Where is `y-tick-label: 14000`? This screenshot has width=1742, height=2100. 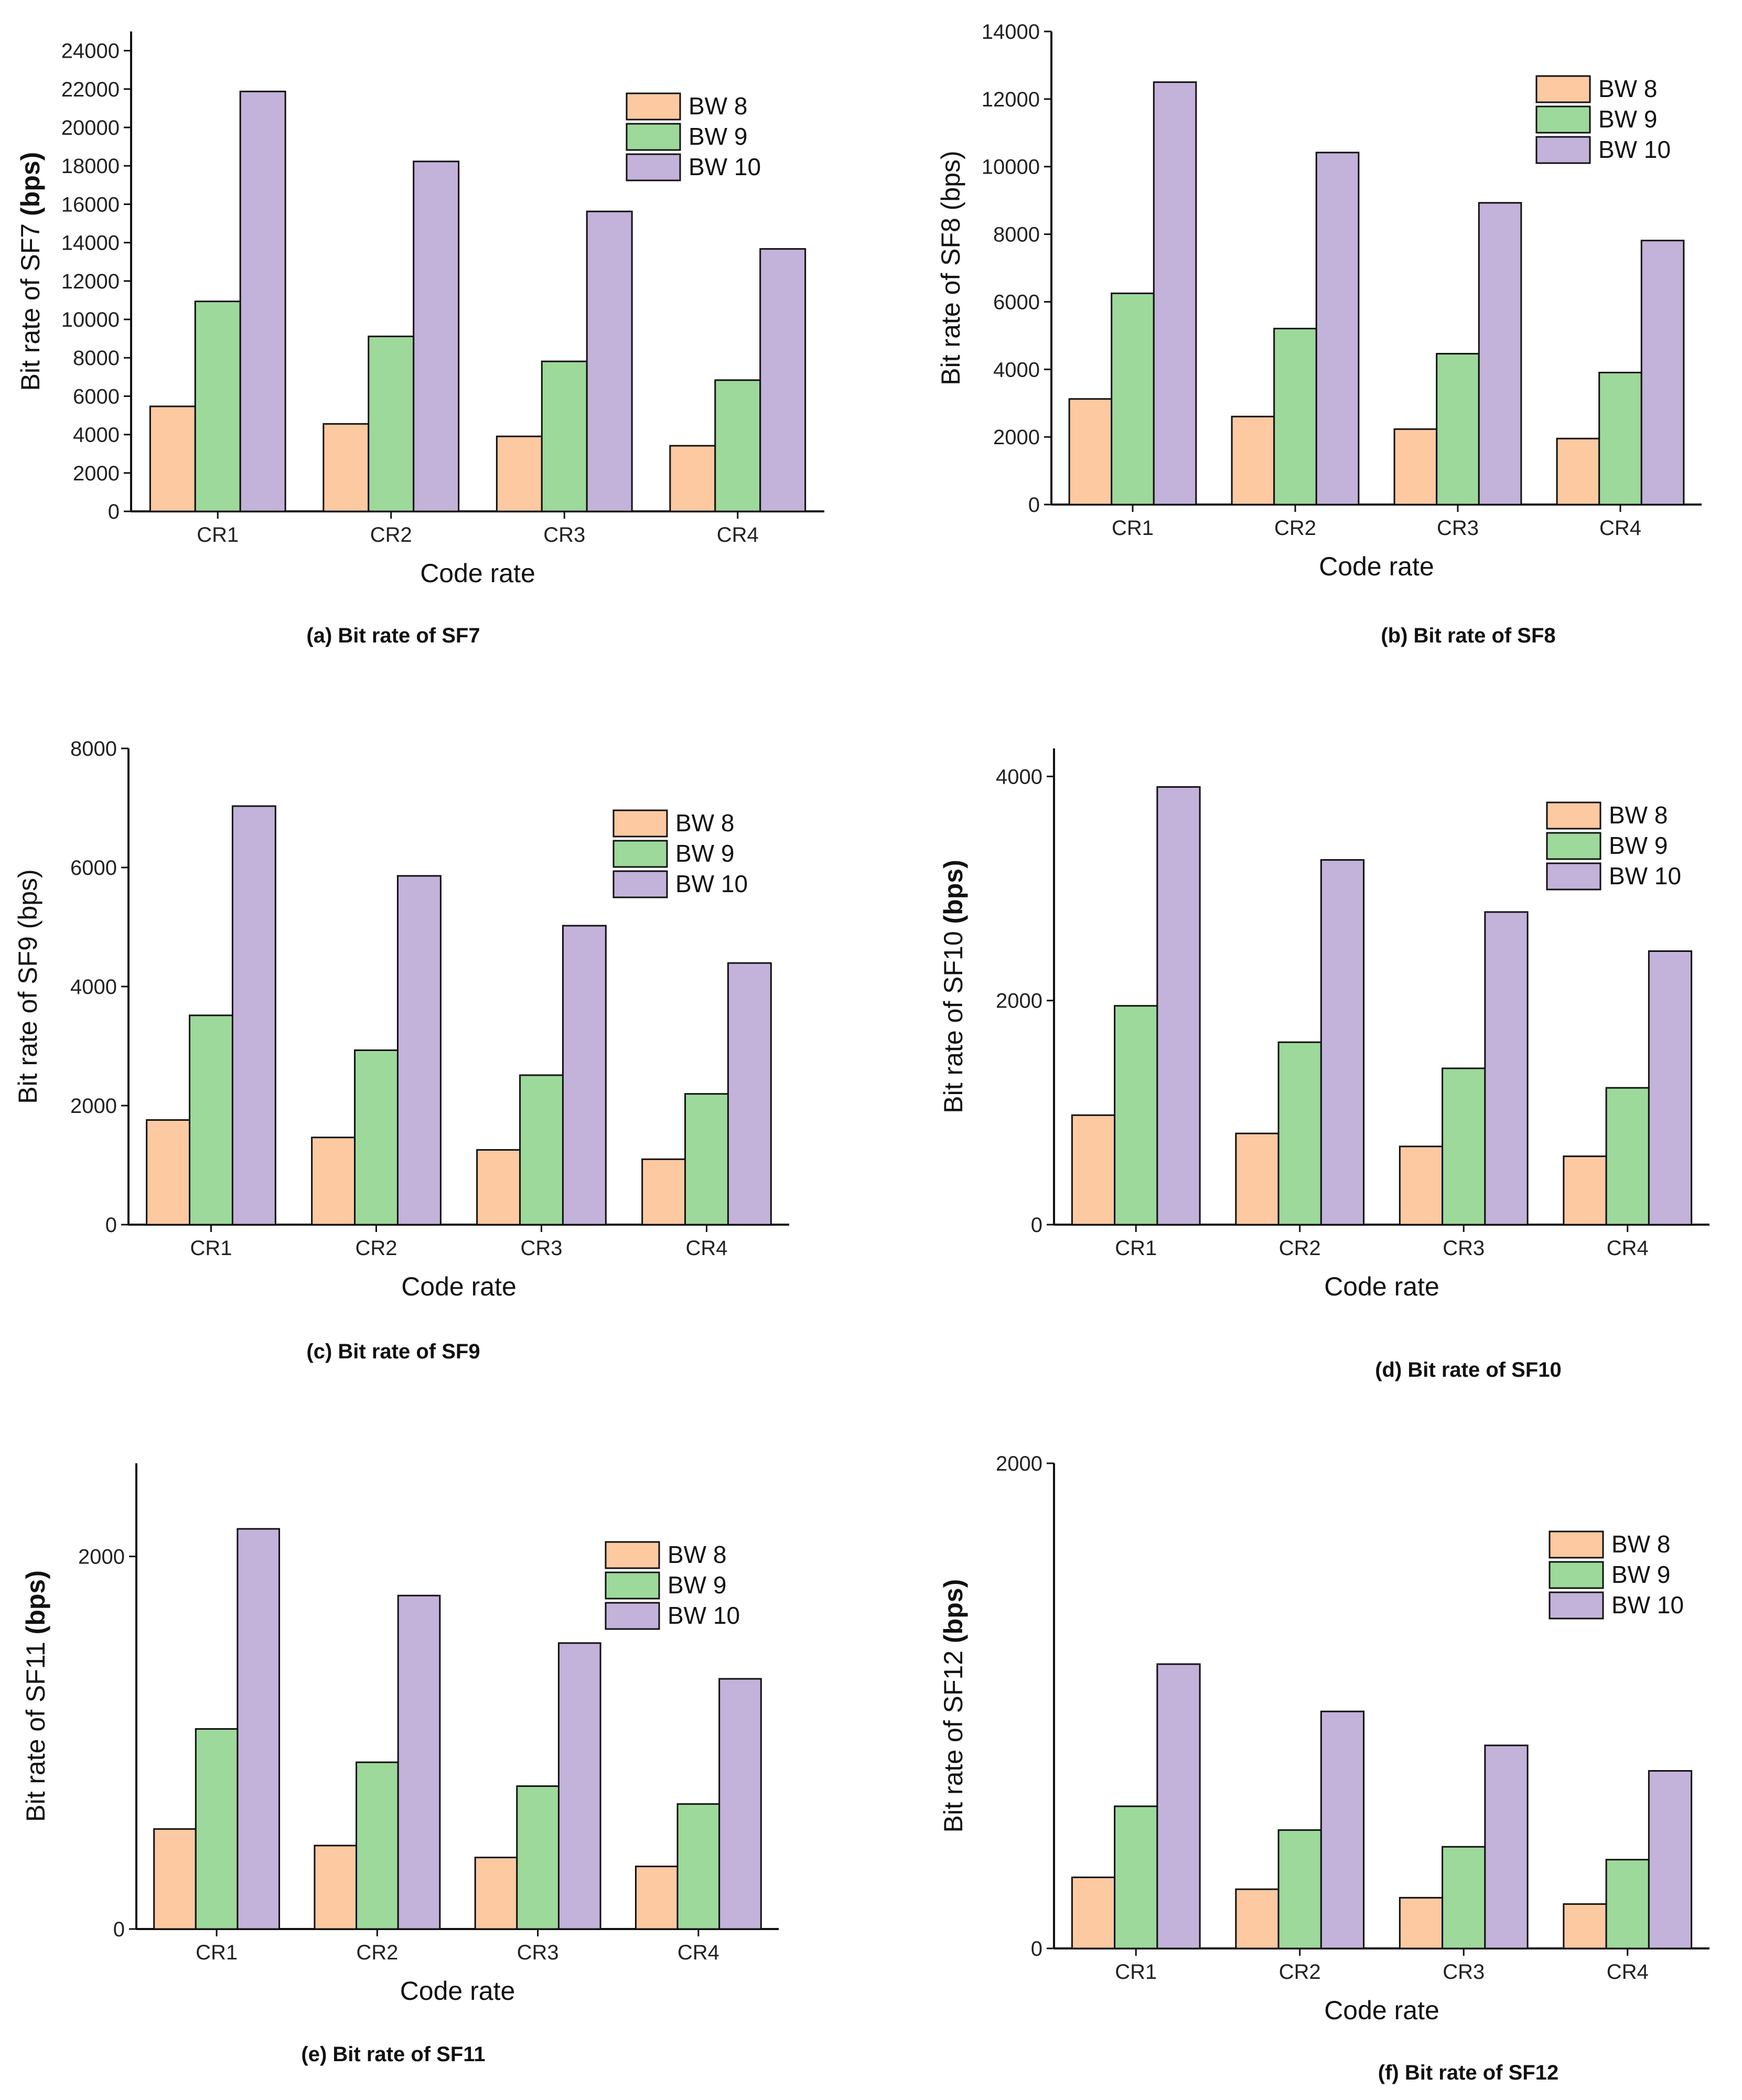 y-tick-label: 14000 is located at coordinates (1011, 32).